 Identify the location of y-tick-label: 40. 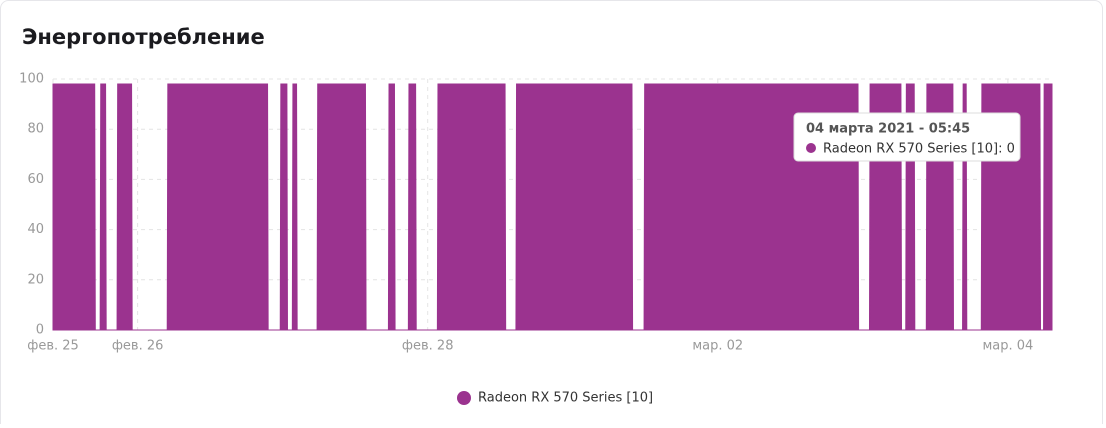
(35, 229).